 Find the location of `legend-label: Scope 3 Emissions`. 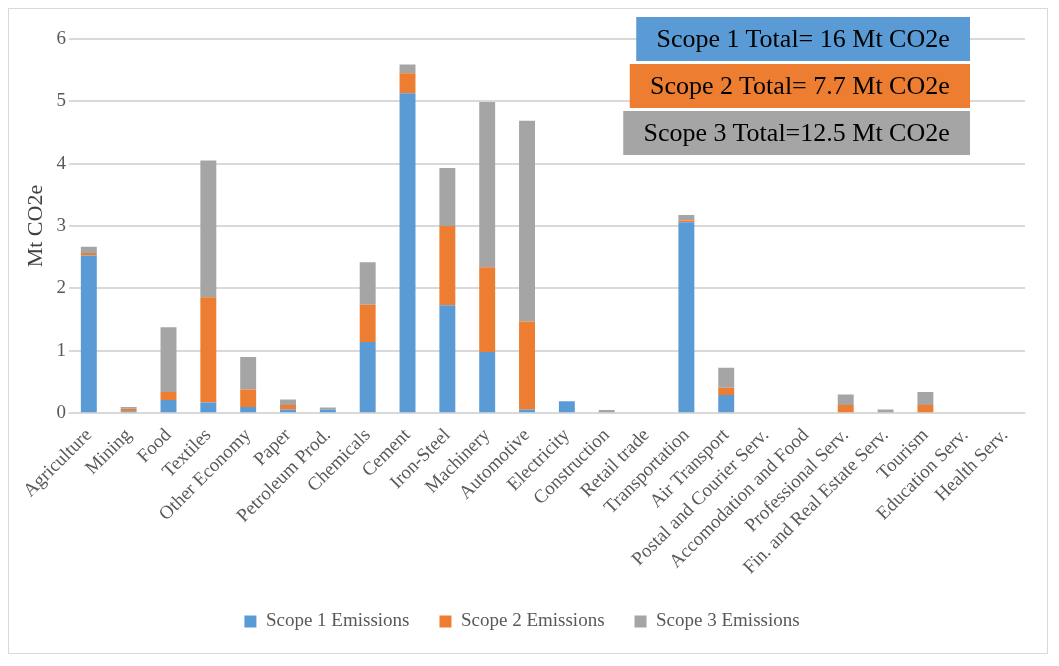

legend-label: Scope 3 Emissions is located at coordinates (728, 620).